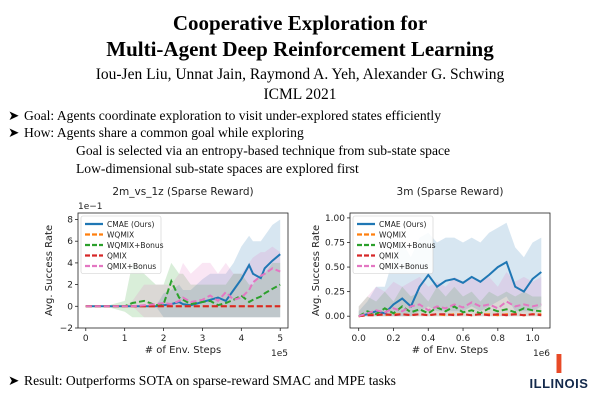 This screenshot has width=600, height=400. What do you see at coordinates (300, 23) in the screenshot?
I see `poster-title-line1: Cooperative Exploration for` at bounding box center [300, 23].